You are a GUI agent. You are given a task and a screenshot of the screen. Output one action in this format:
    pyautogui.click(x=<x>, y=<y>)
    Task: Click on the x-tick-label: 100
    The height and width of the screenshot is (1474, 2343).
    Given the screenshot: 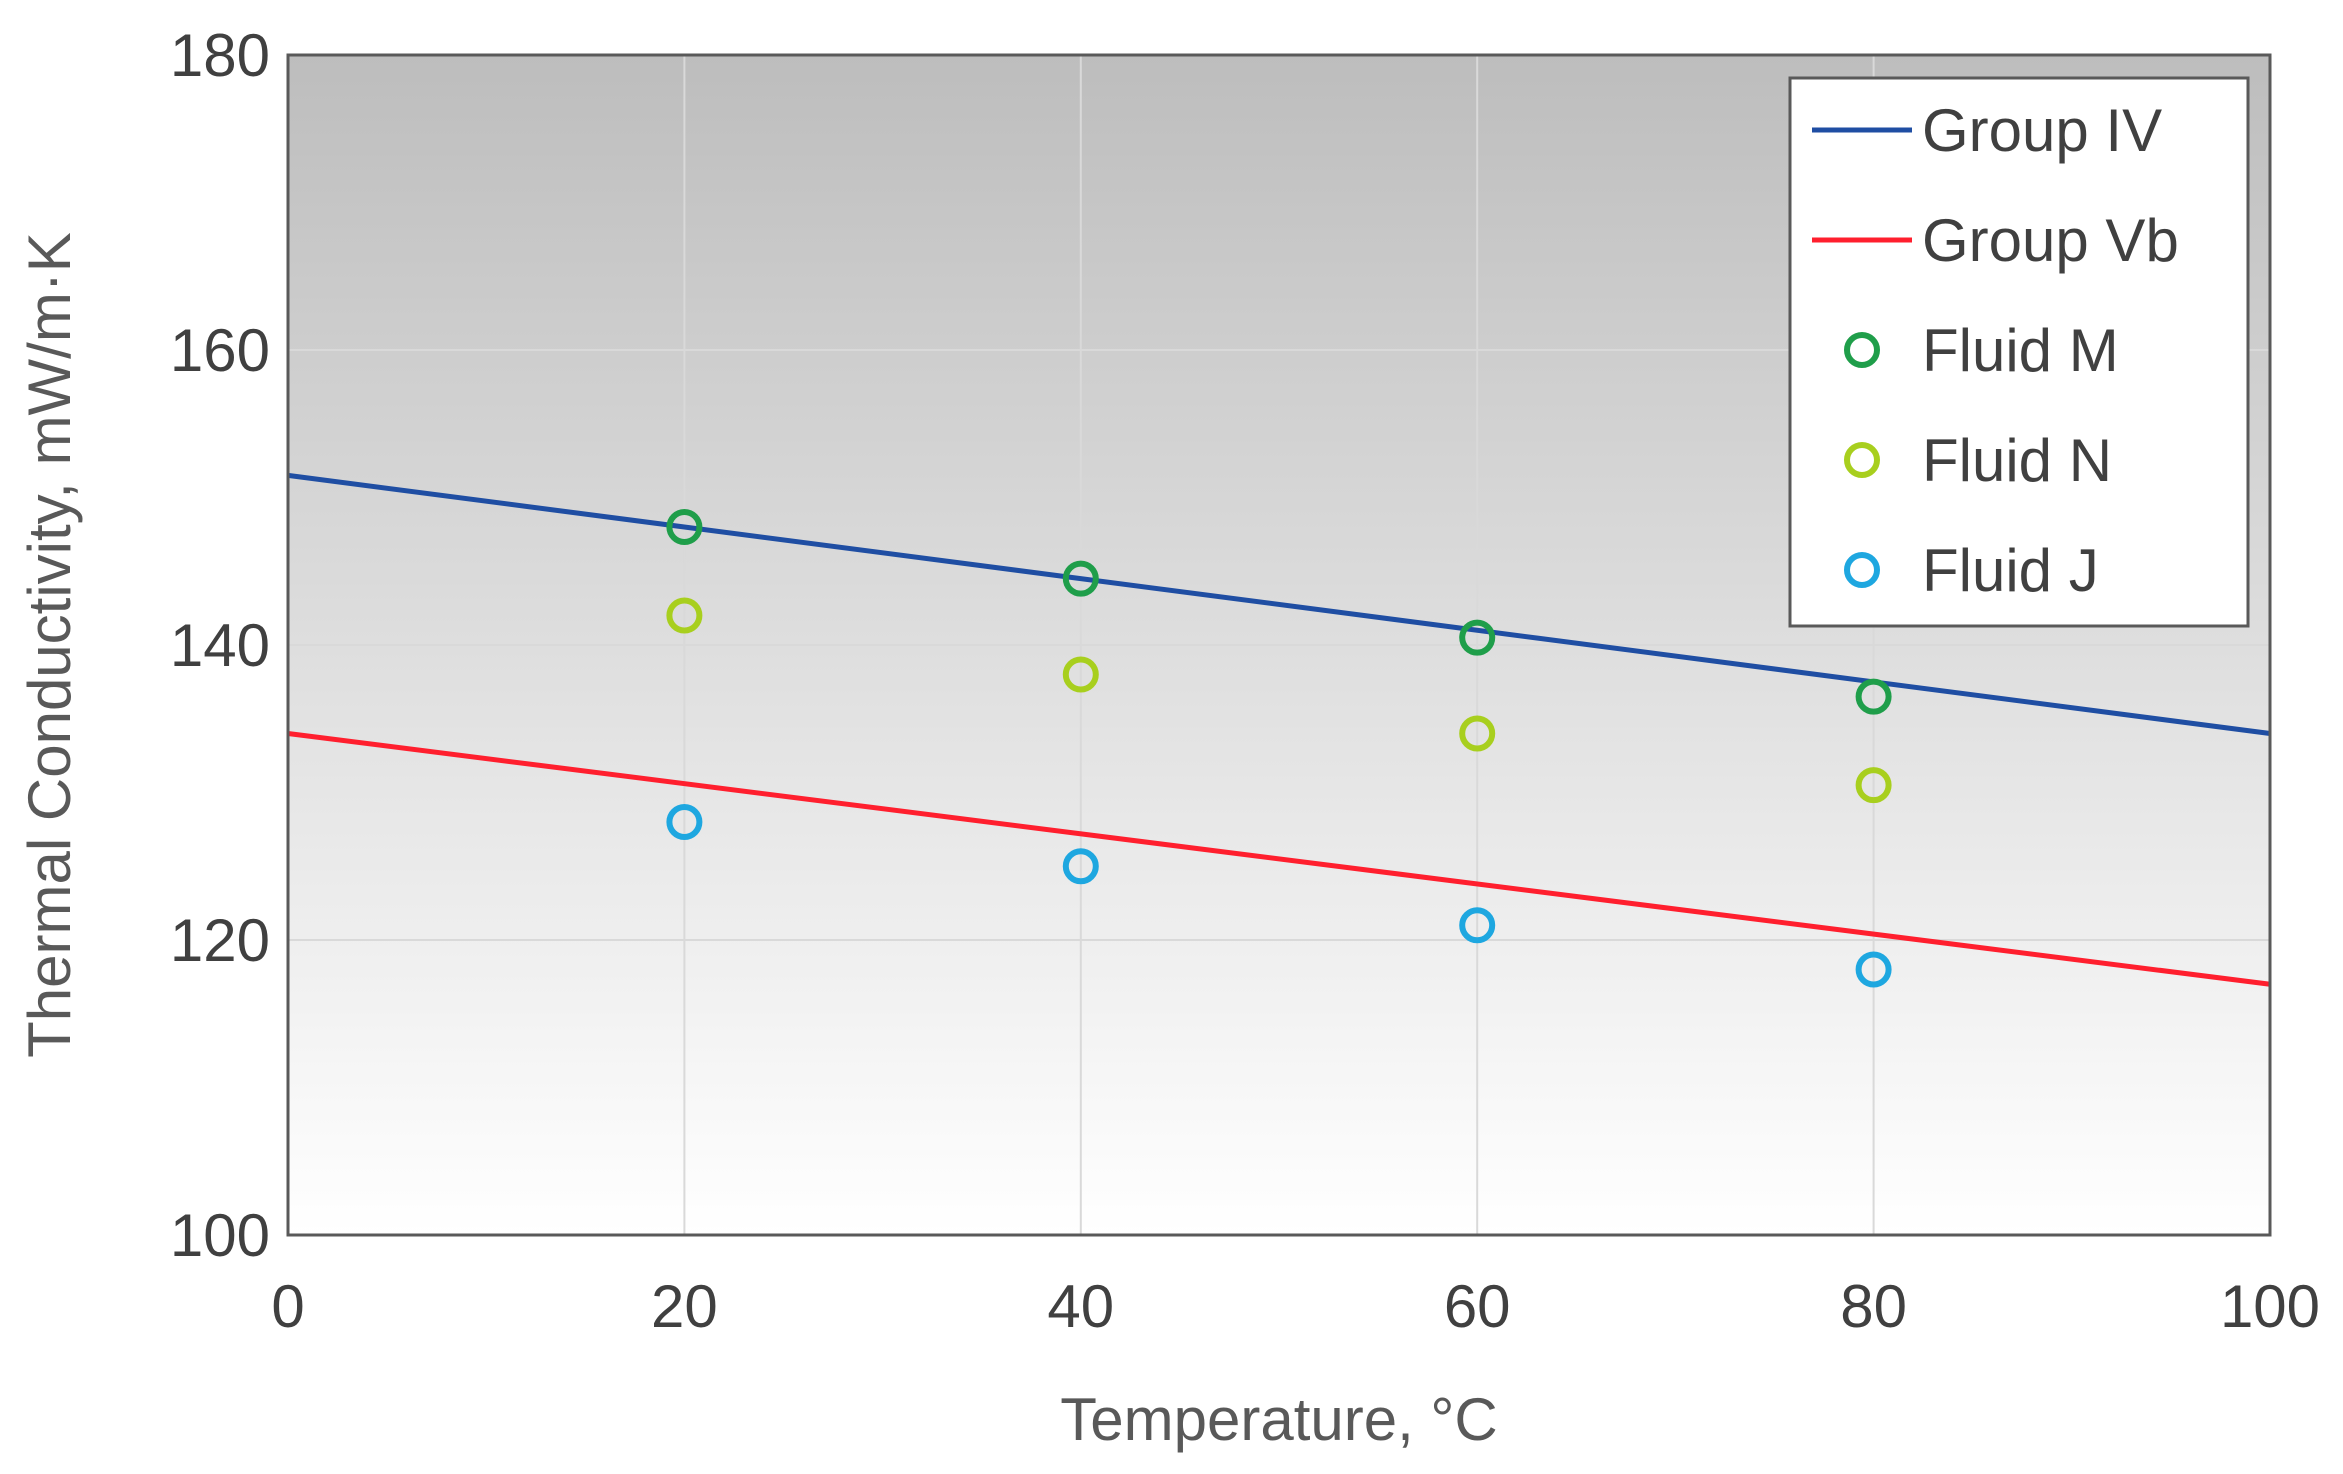 What is the action you would take?
    pyautogui.click(x=2270, y=1306)
    